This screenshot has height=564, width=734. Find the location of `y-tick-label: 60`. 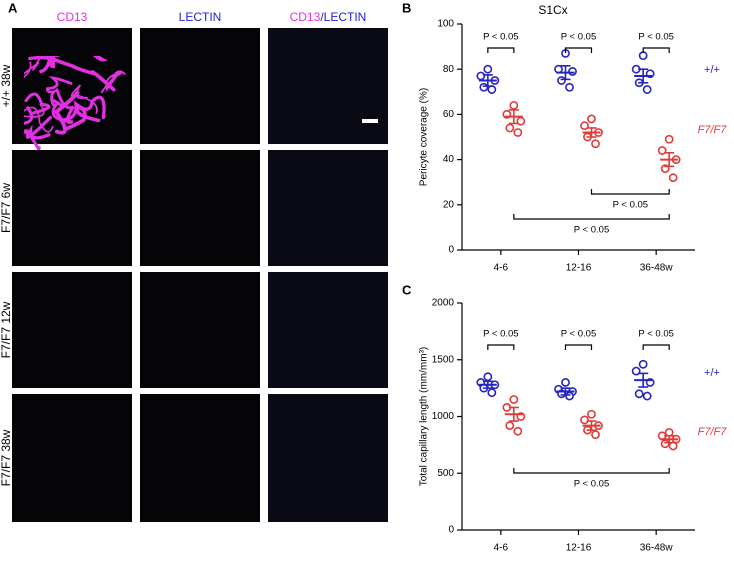

y-tick-label: 60 is located at coordinates (449, 114).